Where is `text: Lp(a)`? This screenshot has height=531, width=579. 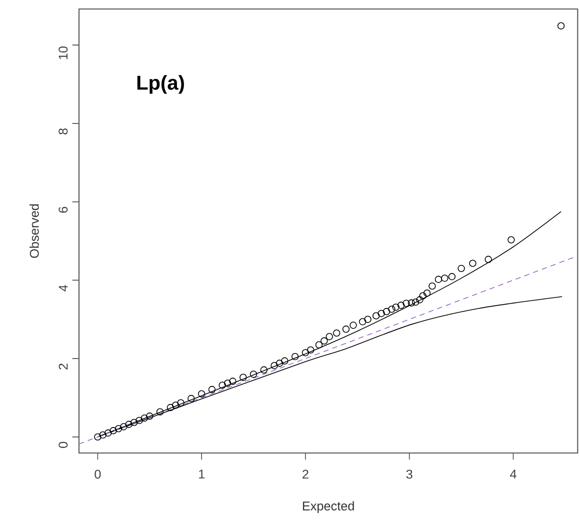 text: Lp(a) is located at coordinates (160, 84).